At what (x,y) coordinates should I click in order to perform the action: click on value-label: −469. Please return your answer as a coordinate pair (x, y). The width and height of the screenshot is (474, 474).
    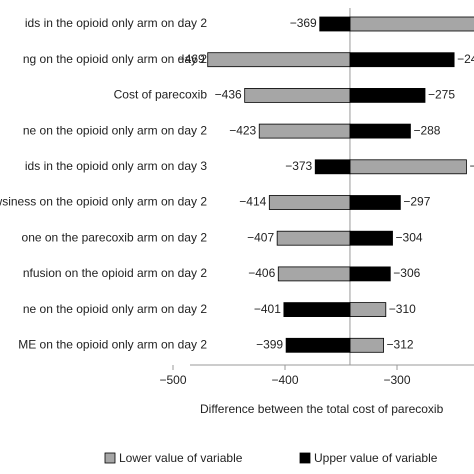
    Looking at the image, I should click on (191, 59).